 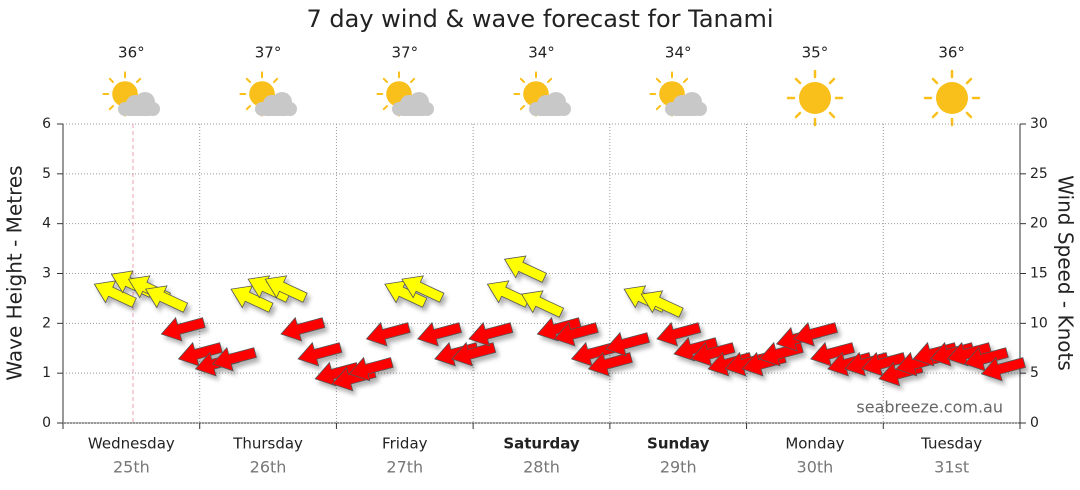 I want to click on y-tick-label: 0, so click(x=46, y=423).